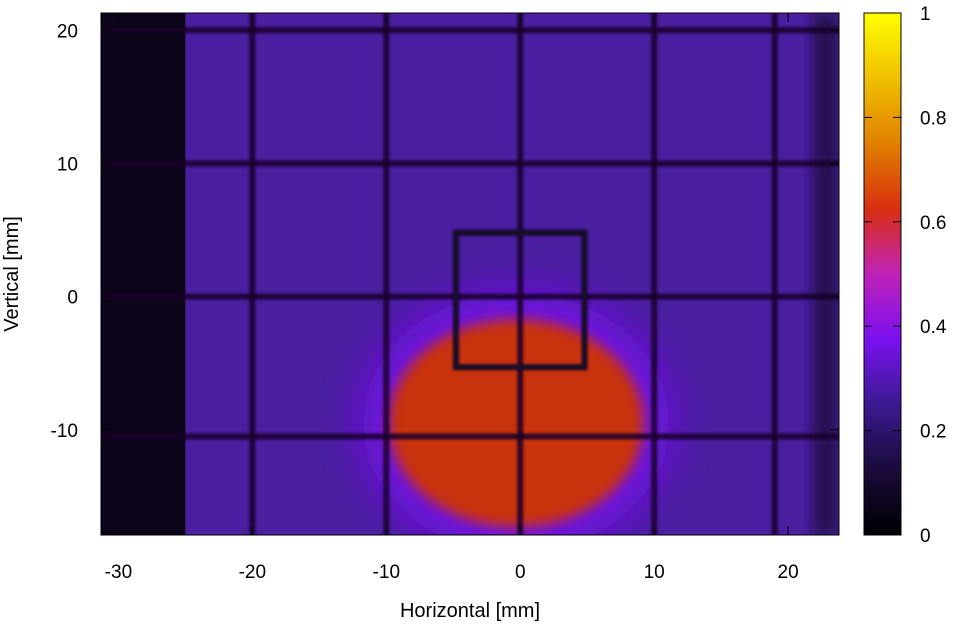  Describe the element at coordinates (933, 432) in the screenshot. I see `colorbar-tick-label: 0.2` at that location.